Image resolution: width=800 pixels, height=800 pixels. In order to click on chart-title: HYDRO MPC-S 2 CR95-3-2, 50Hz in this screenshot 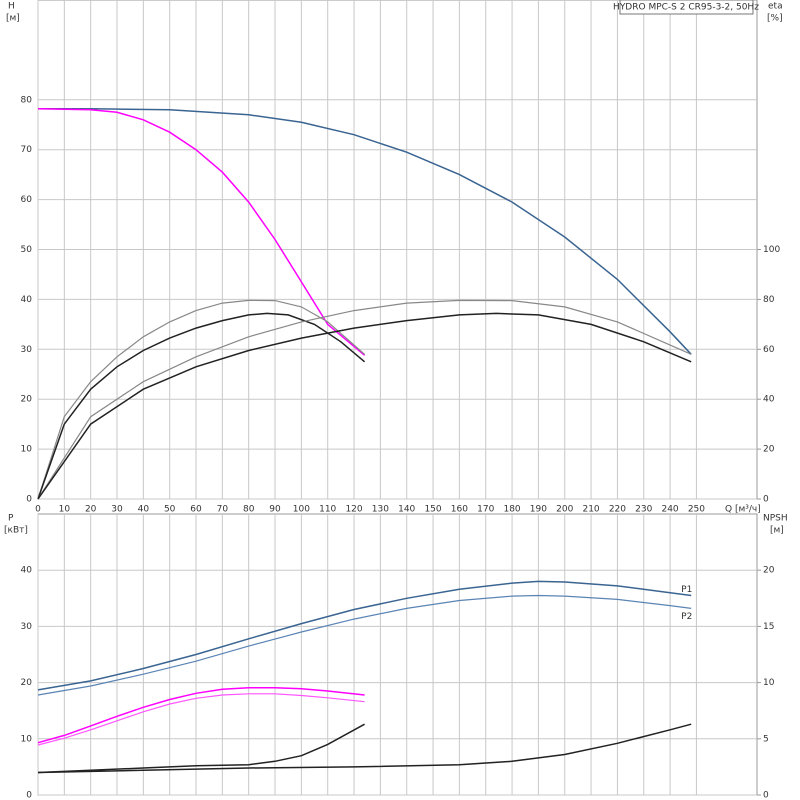, I will do `click(686, 8)`.